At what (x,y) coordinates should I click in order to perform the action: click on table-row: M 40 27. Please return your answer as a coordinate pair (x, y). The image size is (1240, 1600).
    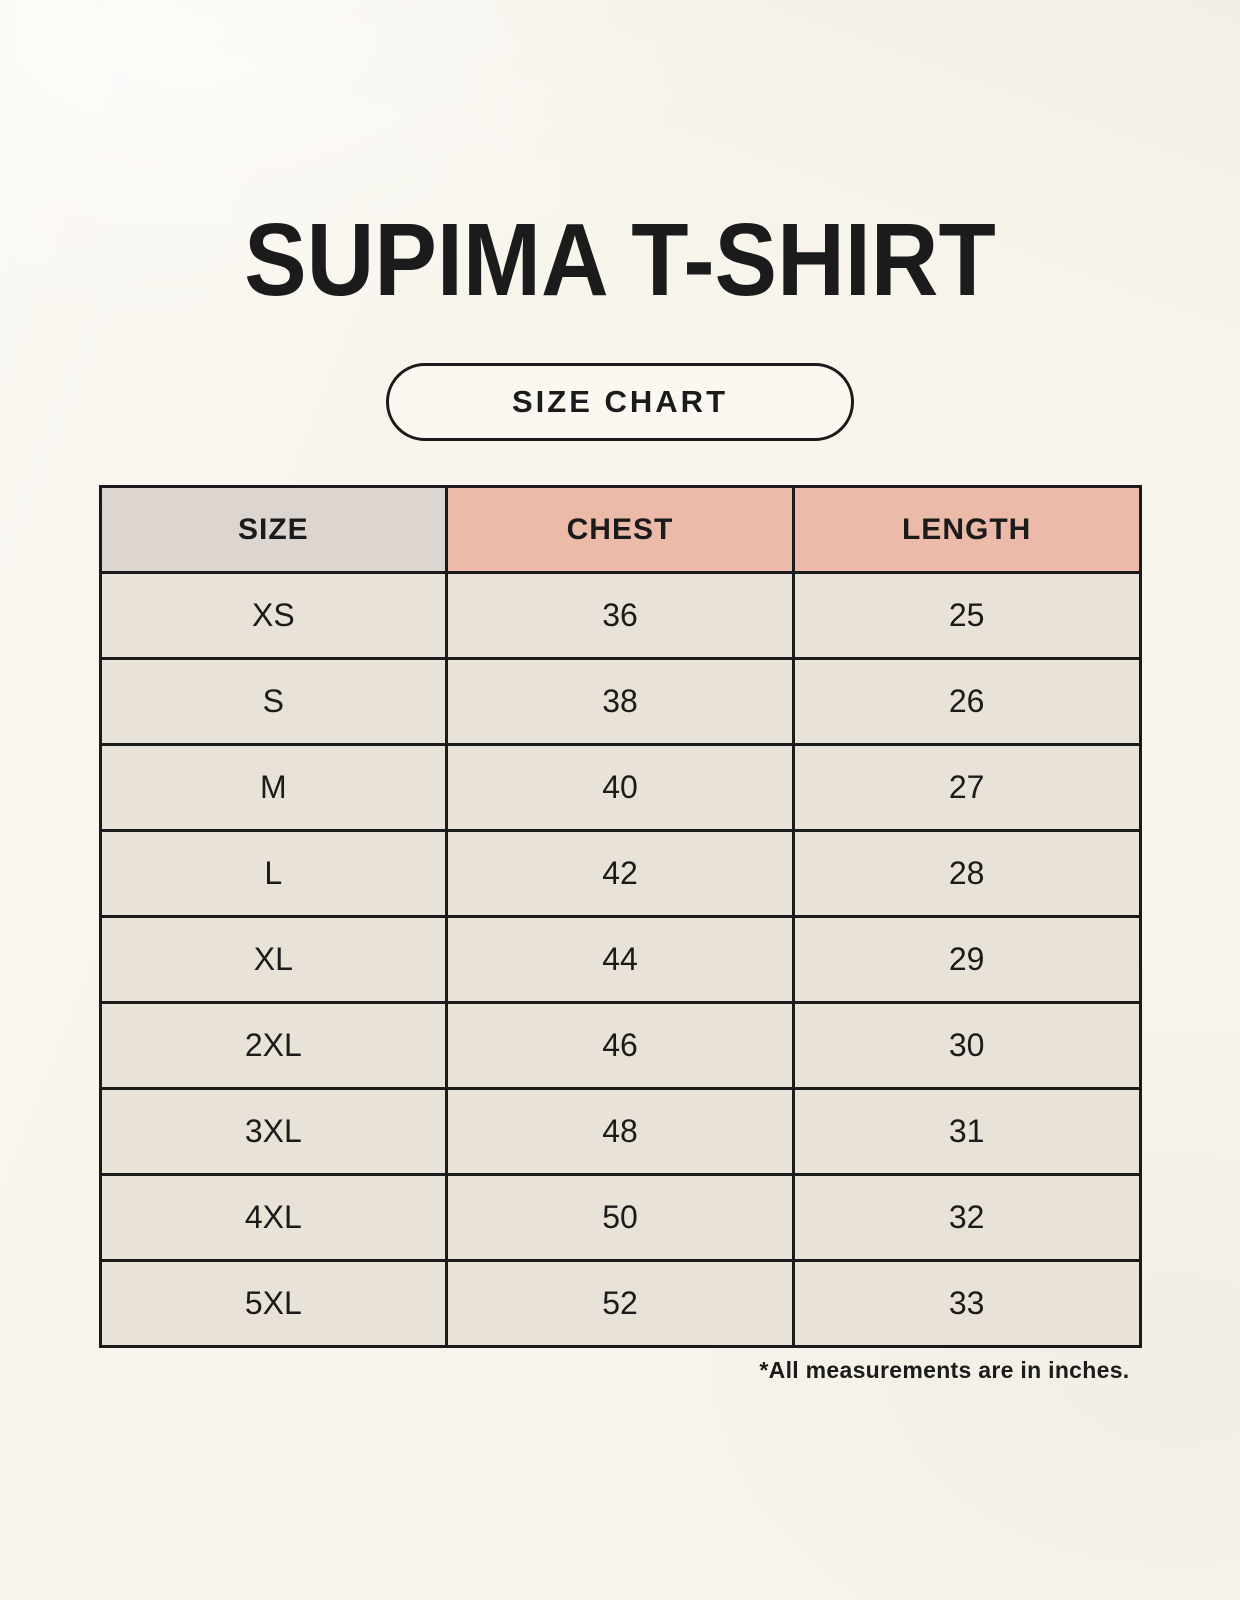
    Looking at the image, I should click on (620, 787).